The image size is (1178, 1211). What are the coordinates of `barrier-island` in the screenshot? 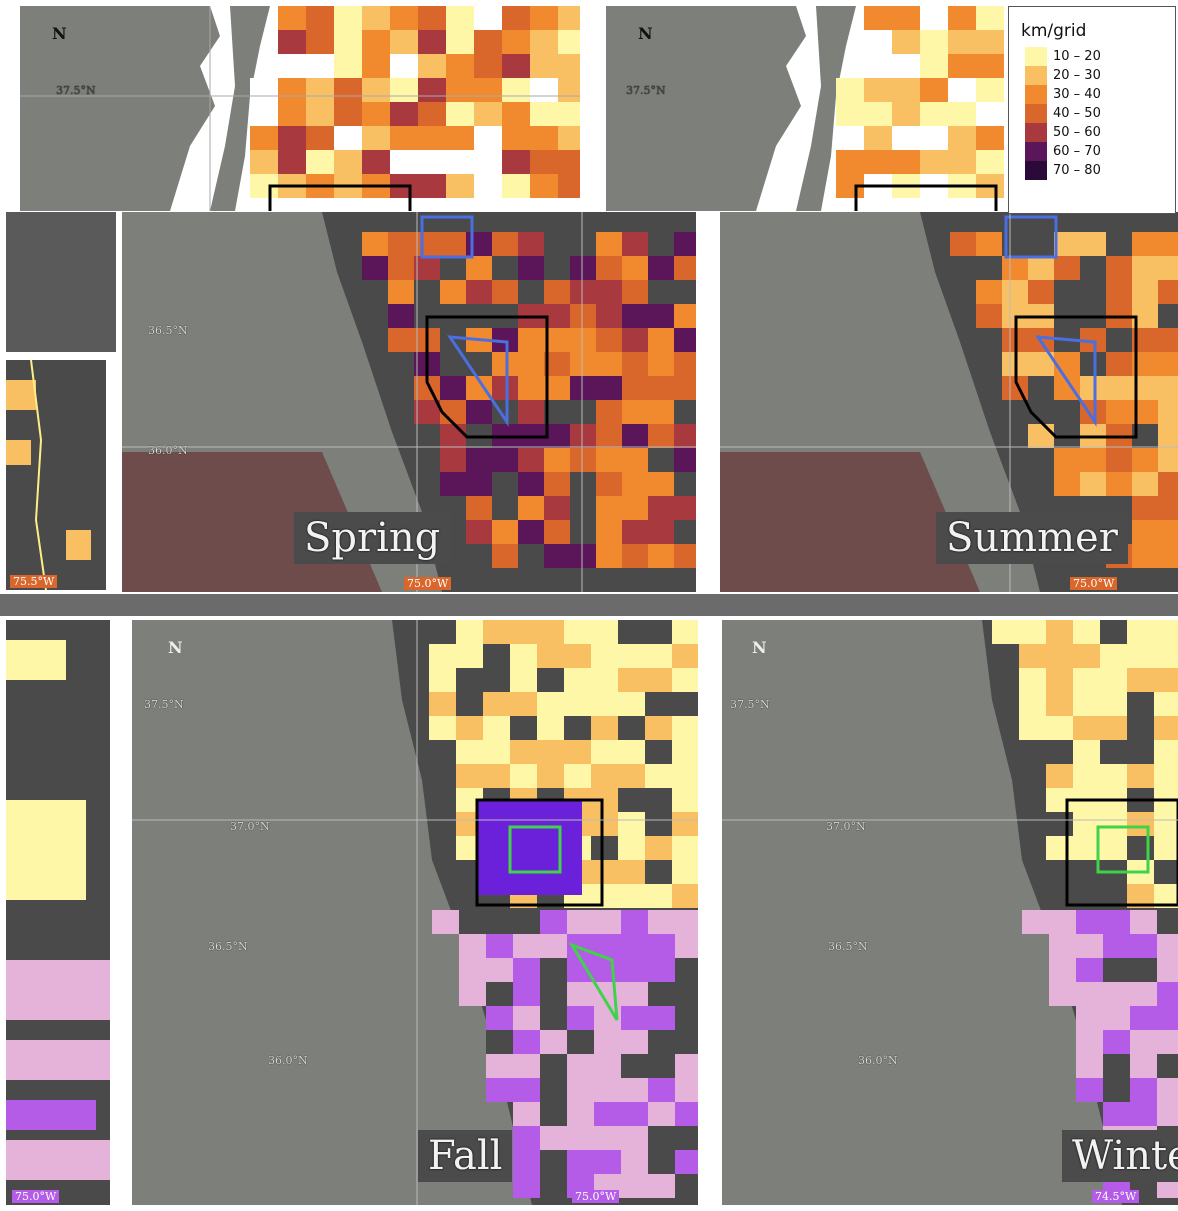 It's located at (240, 108).